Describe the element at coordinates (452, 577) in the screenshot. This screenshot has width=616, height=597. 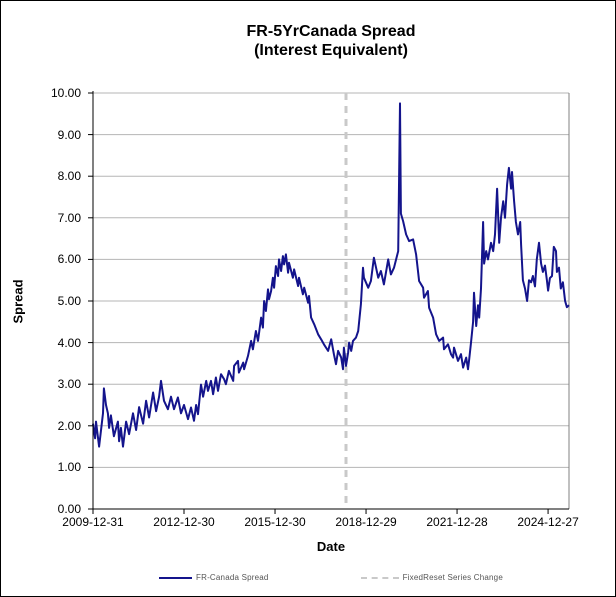
I see `legend-marker-label: FixedReset Series Change` at that location.